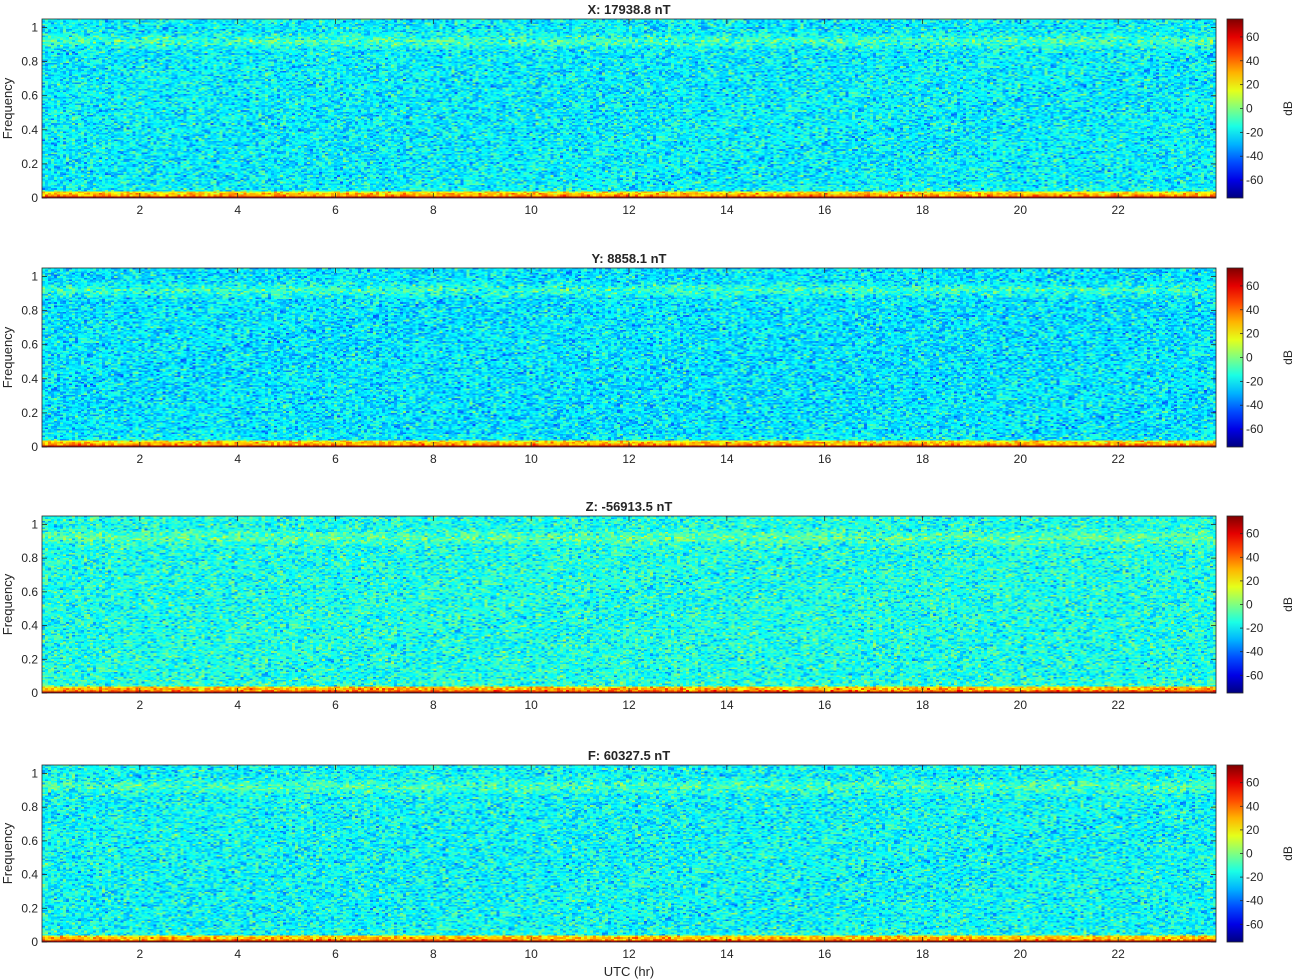 This screenshot has height=980, width=1297. Describe the element at coordinates (629, 258) in the screenshot. I see `panel-title: Y: 8858.1 nT` at that location.